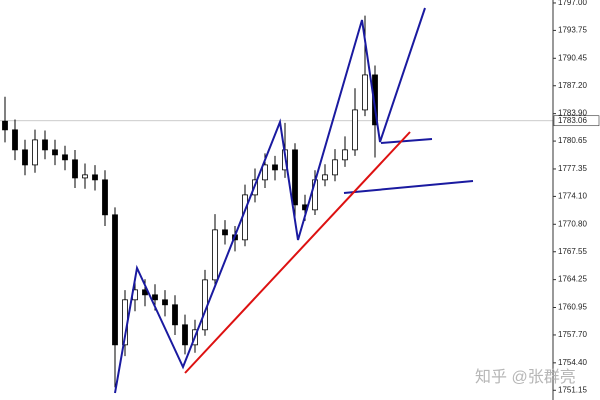  I want to click on y-tick-label: 1774.10, so click(572, 196).